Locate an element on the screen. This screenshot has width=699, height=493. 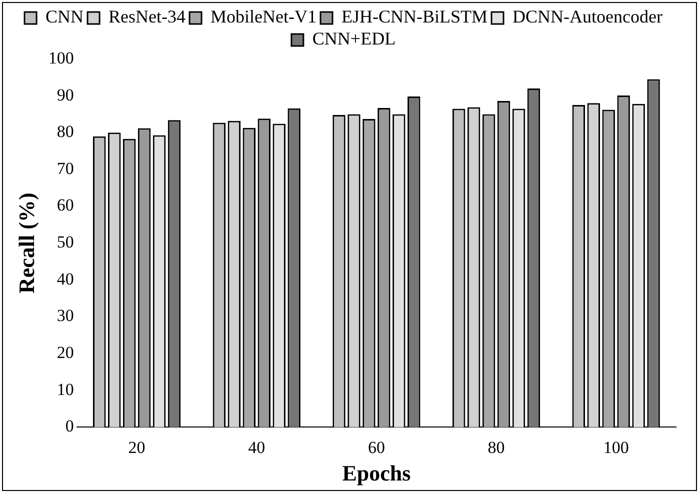
y-tick-label: 10 is located at coordinates (65, 389).